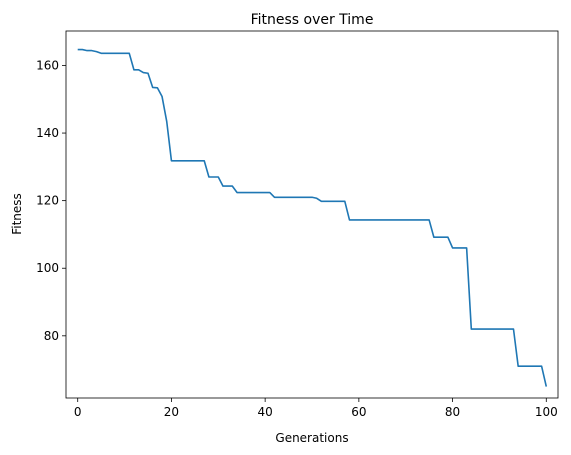 The image size is (571, 455). Describe the element at coordinates (47, 201) in the screenshot. I see `y-tick-label: 120` at that location.